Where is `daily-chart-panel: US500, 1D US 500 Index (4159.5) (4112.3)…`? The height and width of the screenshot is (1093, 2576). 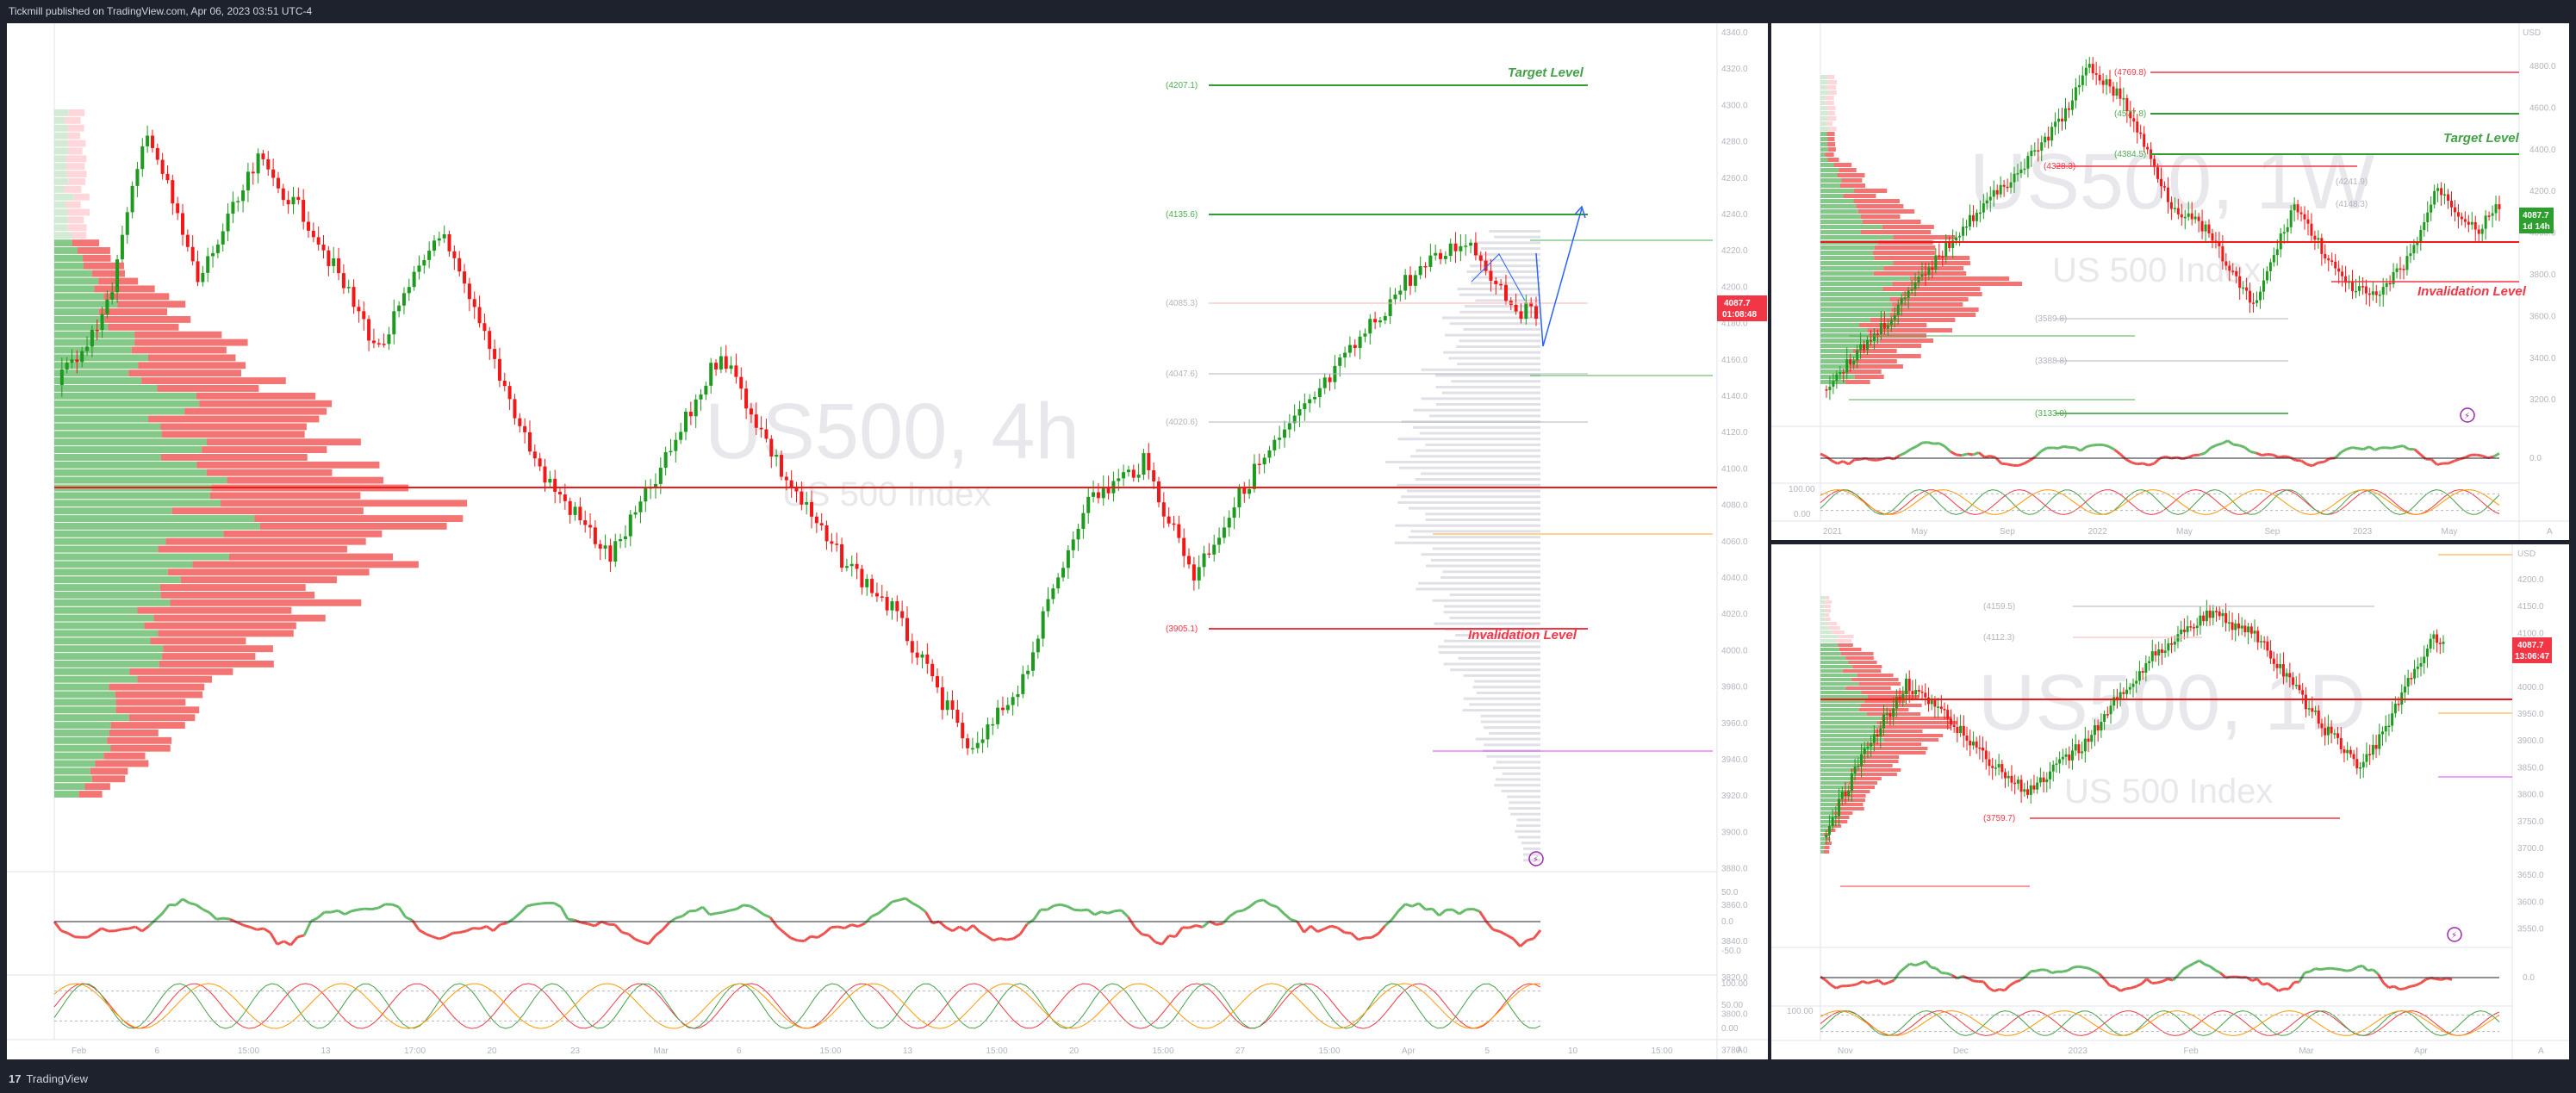
daily-chart-panel: US500, 1D US 500 Index (4159.5) (4112.3)… is located at coordinates (2170, 801).